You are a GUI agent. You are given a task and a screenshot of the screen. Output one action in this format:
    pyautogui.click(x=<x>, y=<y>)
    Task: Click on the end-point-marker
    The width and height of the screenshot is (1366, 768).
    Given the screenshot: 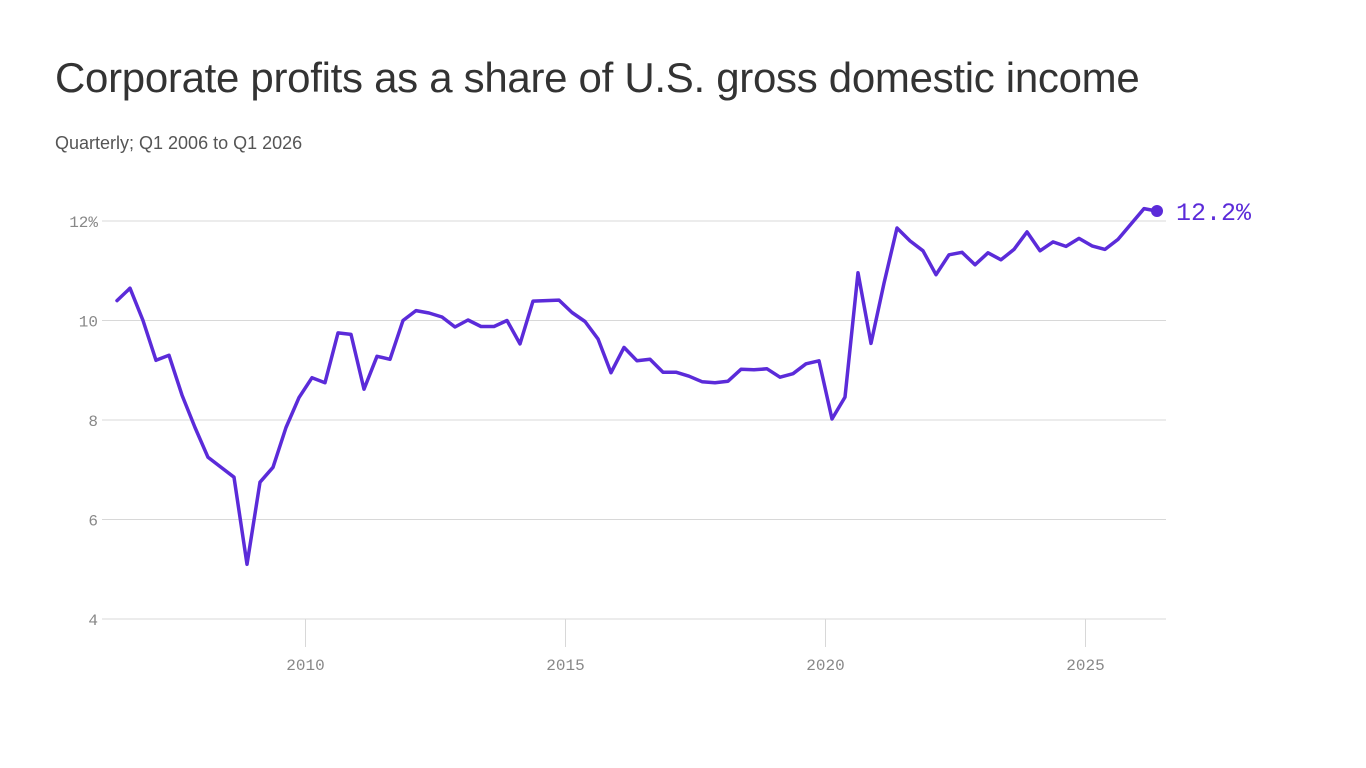 What is the action you would take?
    pyautogui.click(x=1157, y=211)
    